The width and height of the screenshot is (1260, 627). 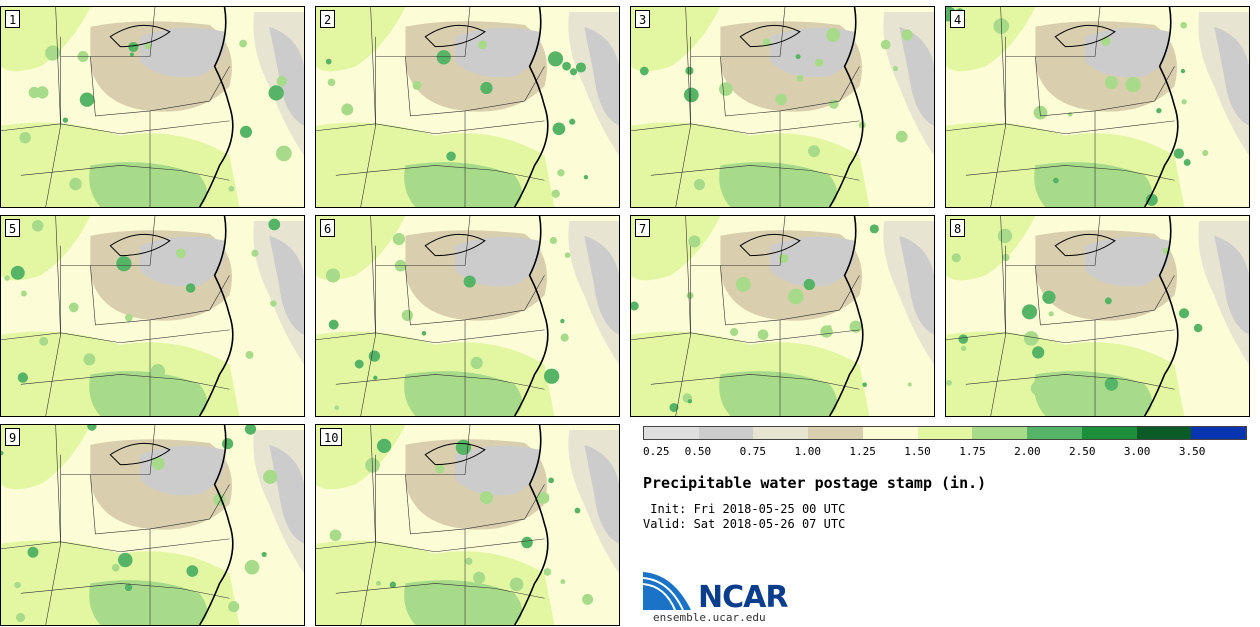 What do you see at coordinates (958, 228) in the screenshot?
I see `stamp-number: 8` at bounding box center [958, 228].